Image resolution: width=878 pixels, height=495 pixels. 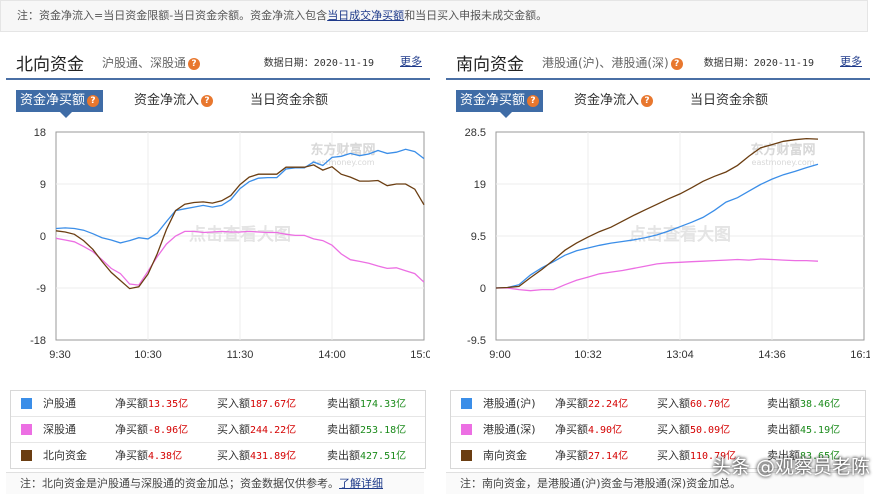 What do you see at coordinates (680, 355) in the screenshot?
I see `x-tick-label: 13:04` at bounding box center [680, 355].